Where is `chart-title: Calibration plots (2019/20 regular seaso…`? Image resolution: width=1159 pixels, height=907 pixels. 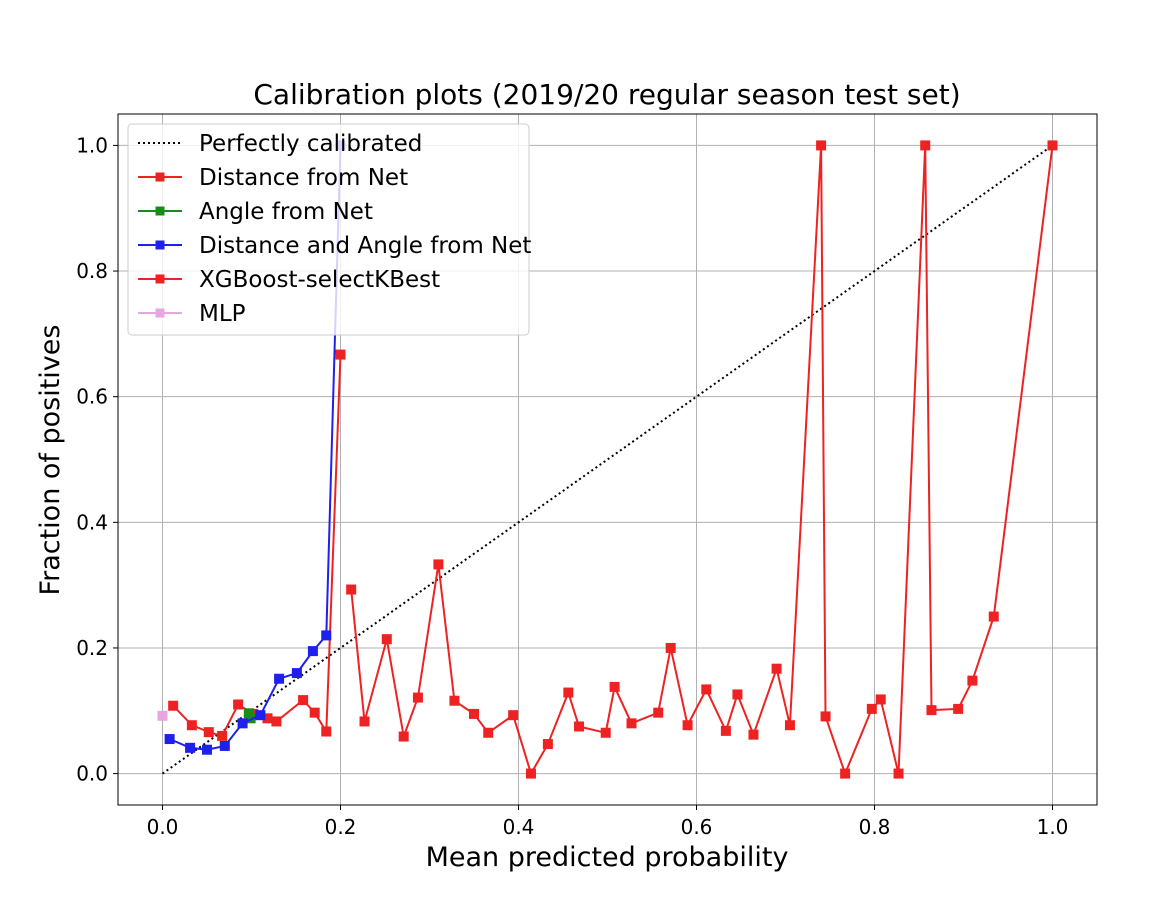 chart-title: Calibration plots (2019/20 regular seaso… is located at coordinates (606, 94).